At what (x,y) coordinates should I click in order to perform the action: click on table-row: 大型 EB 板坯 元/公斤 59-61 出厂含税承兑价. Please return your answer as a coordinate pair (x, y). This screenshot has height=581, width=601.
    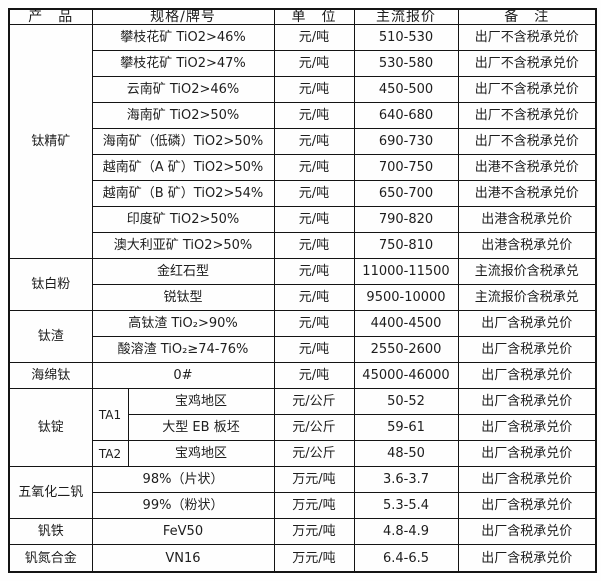
    Looking at the image, I should click on (303, 428).